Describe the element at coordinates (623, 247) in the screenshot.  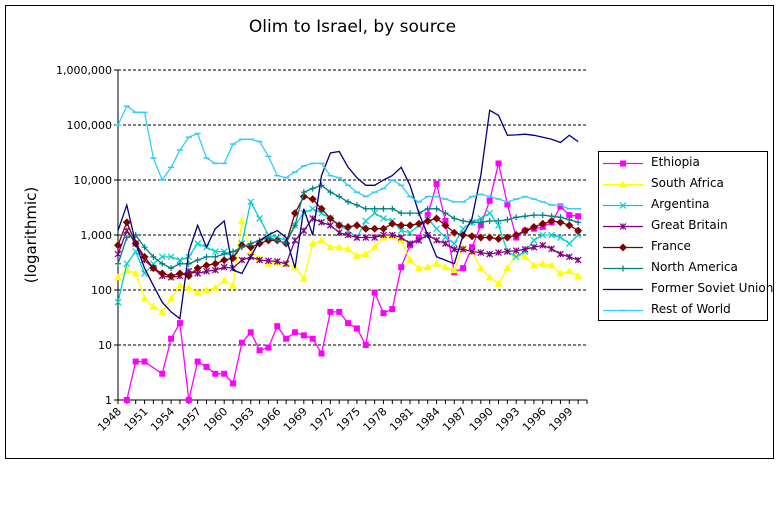
I see `legend-symbol-france` at that location.